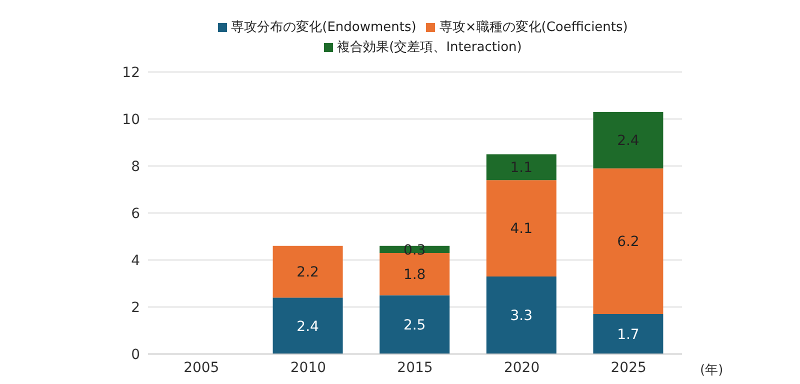 This screenshot has height=384, width=800. I want to click on x-tick-label: 2010, so click(308, 368).